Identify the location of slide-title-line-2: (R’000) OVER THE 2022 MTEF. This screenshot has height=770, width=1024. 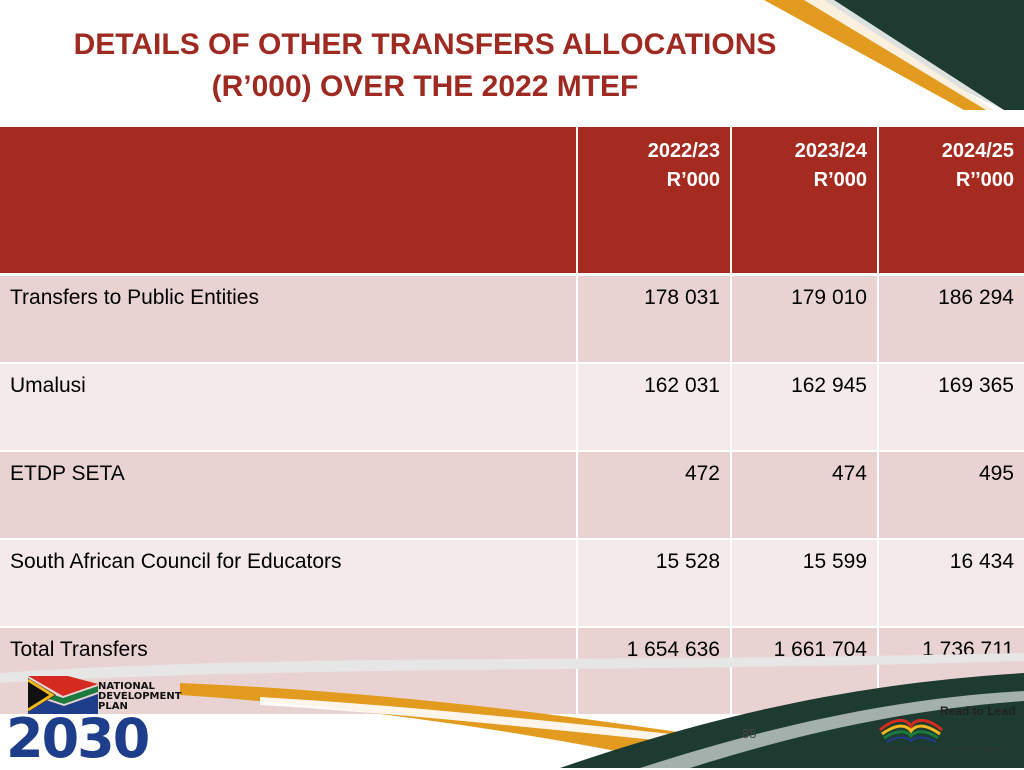
(425, 86).